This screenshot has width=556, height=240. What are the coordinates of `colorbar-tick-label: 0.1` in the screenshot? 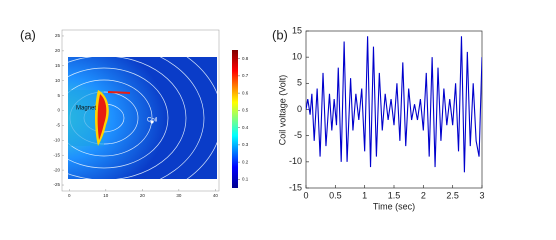 It's located at (245, 179).